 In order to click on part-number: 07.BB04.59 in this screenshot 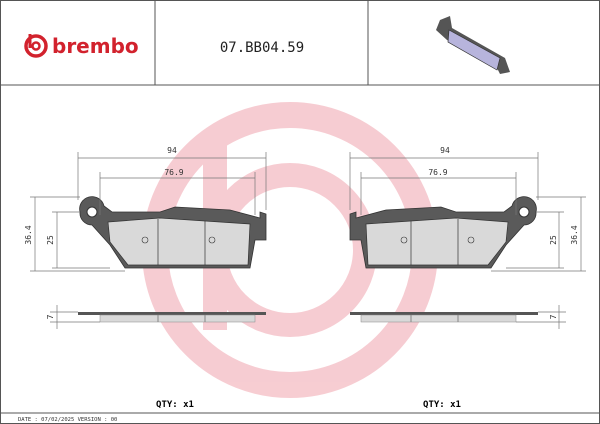, I will do `click(262, 48)`.